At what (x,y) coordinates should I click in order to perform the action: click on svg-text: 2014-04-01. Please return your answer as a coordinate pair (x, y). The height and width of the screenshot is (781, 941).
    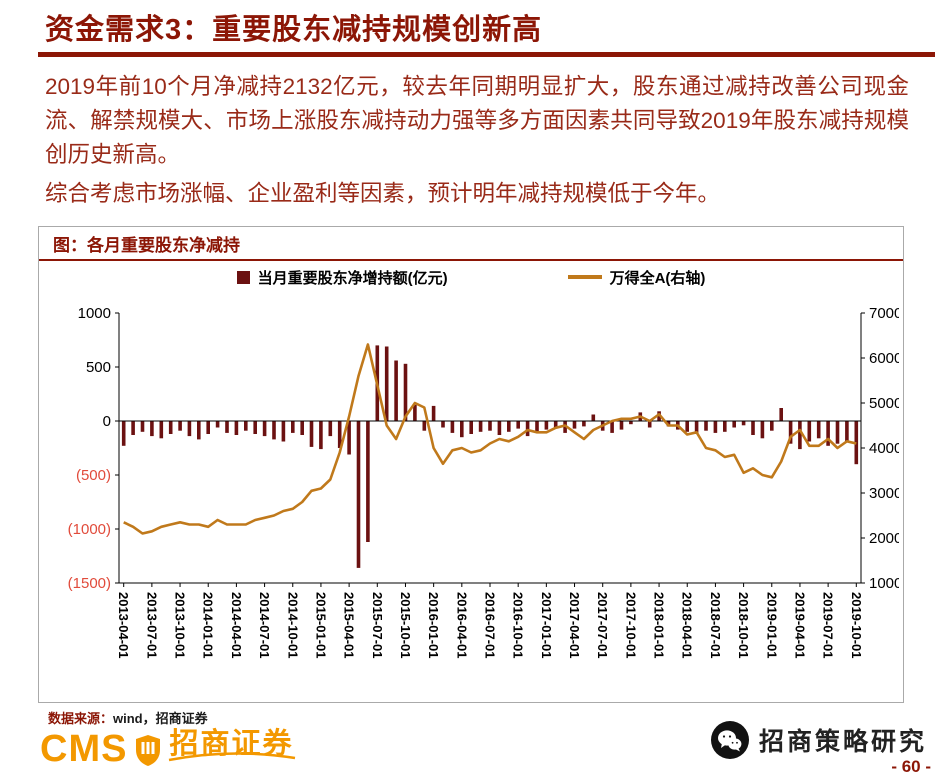
    Looking at the image, I should click on (236, 625).